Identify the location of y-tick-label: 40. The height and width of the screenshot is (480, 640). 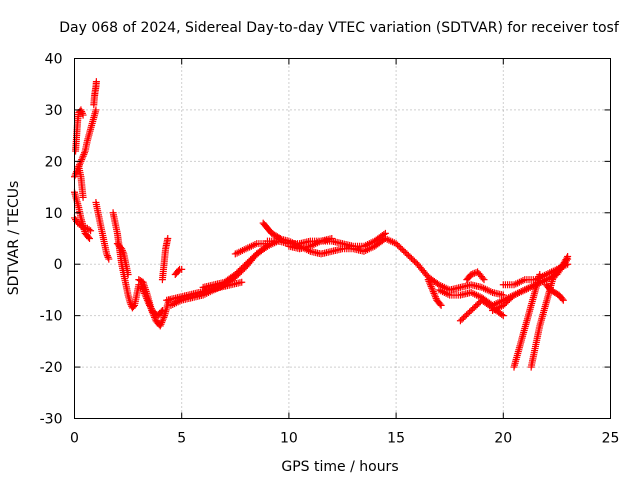
(54, 60).